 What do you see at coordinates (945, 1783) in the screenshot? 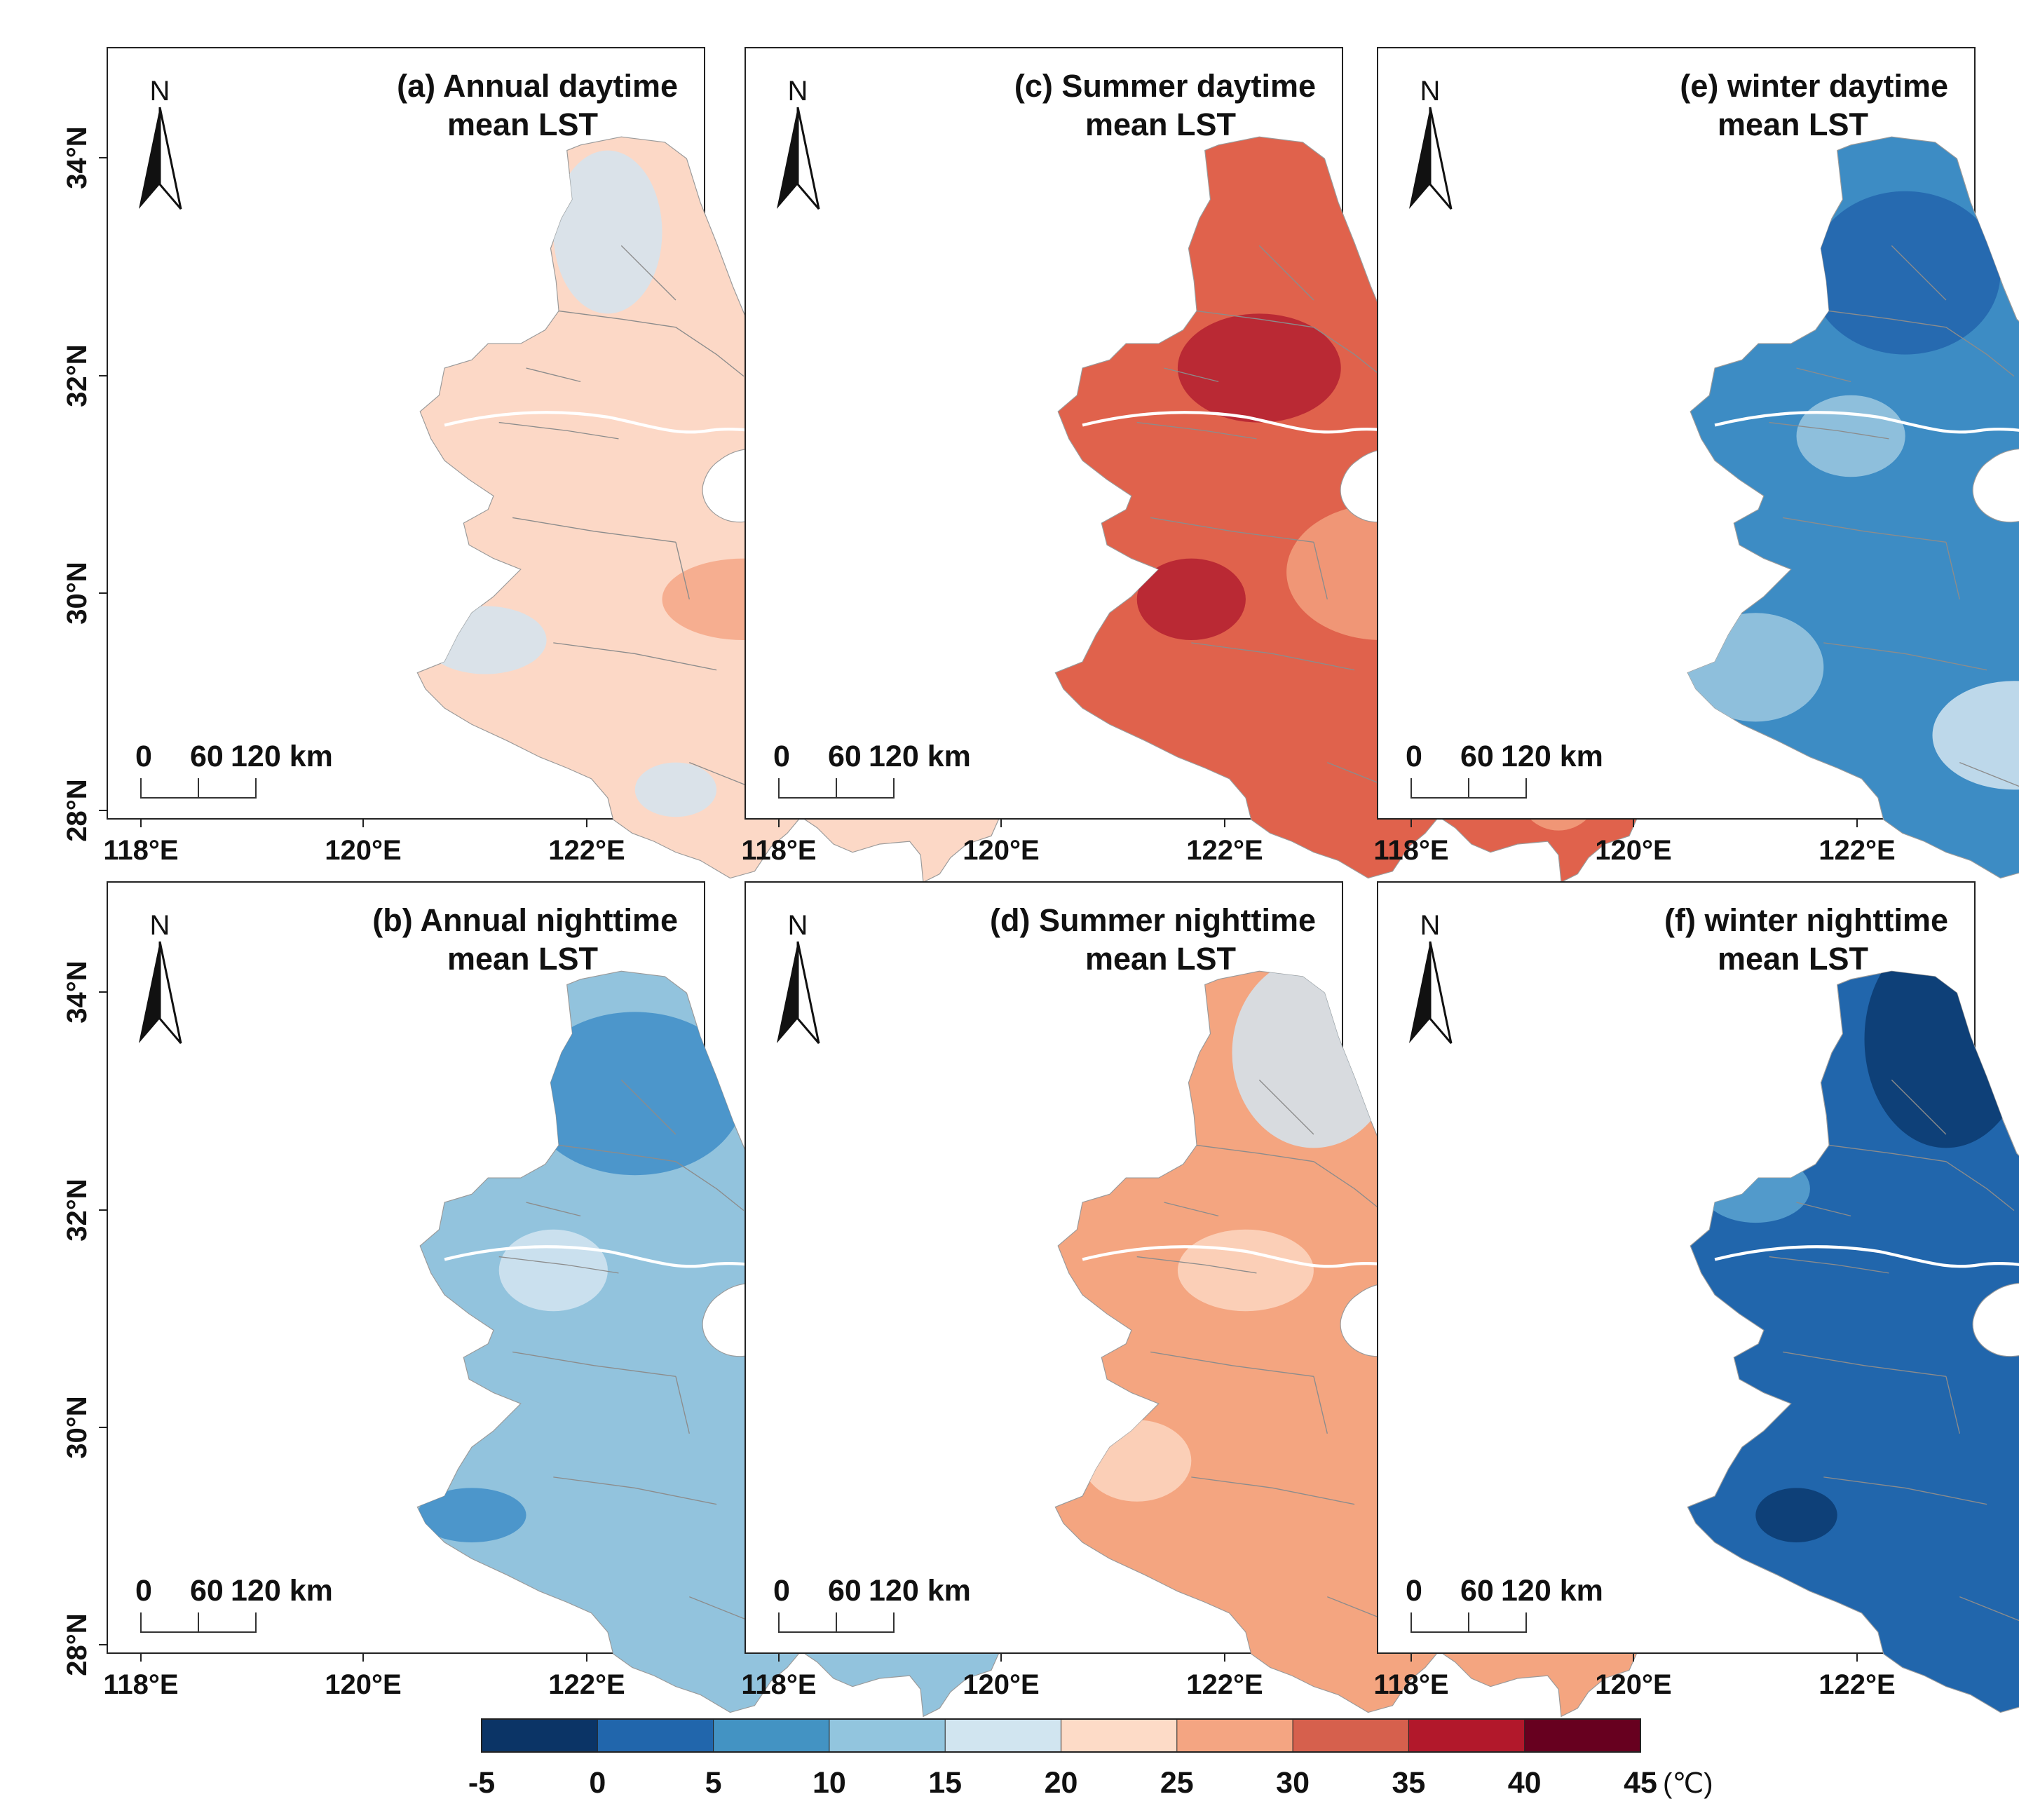
I see `colorbar-tick-label: 15` at bounding box center [945, 1783].